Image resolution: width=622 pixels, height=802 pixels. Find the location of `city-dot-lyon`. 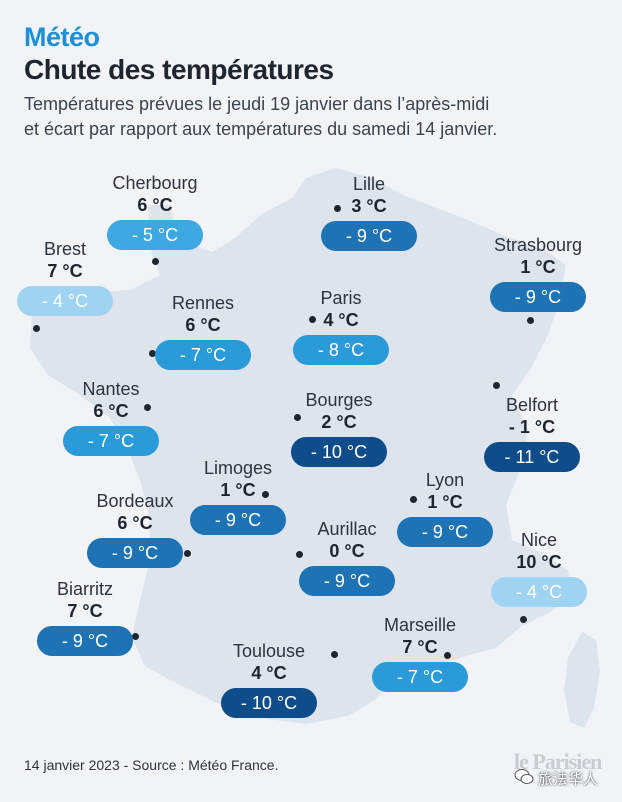

city-dot-lyon is located at coordinates (413, 499).